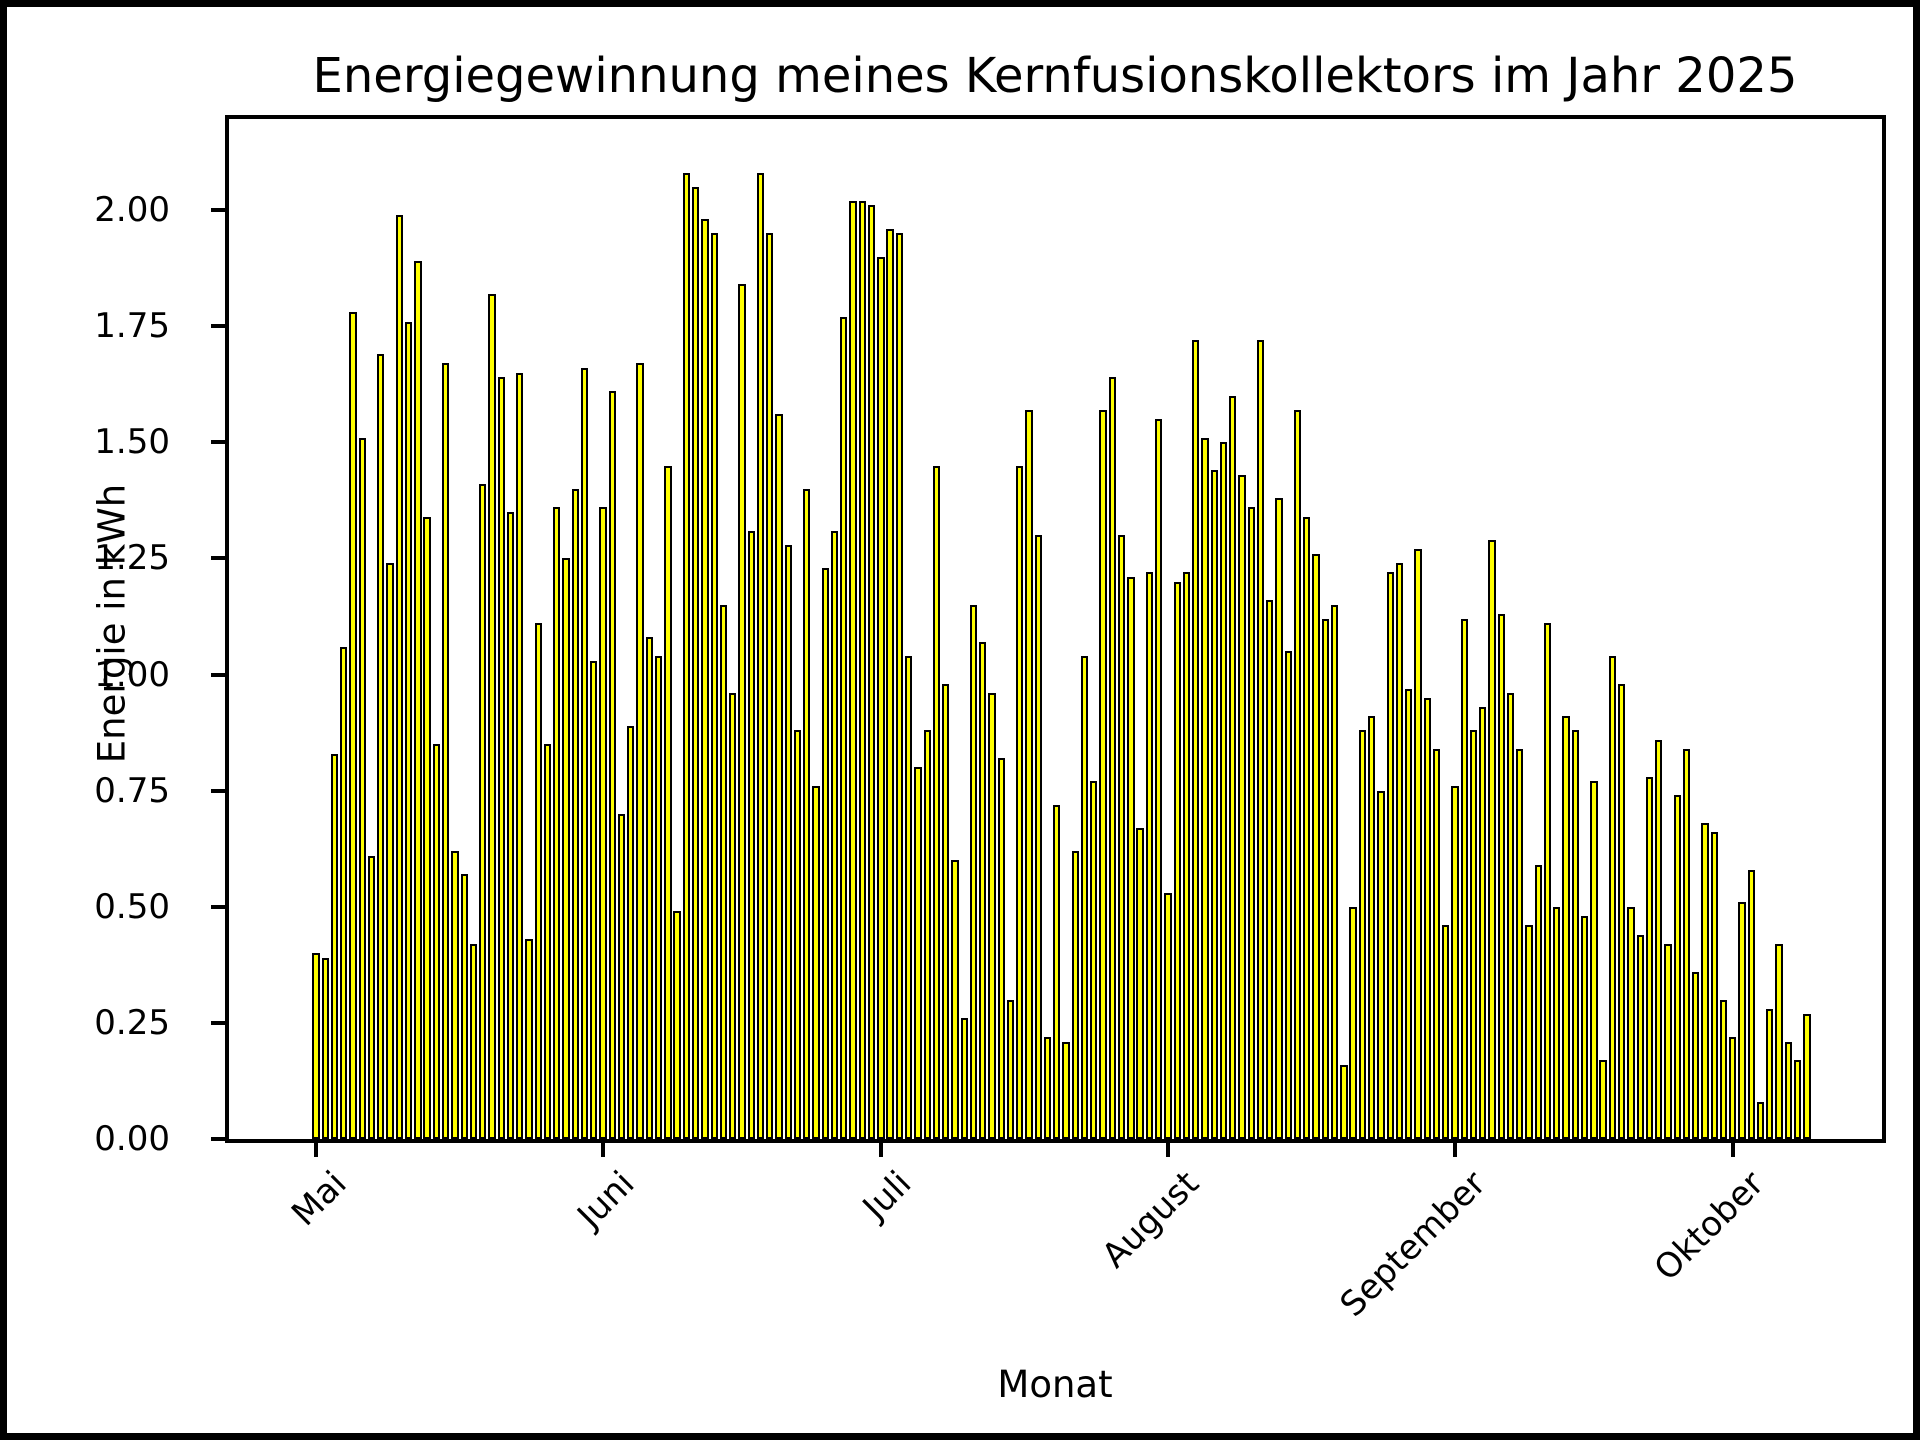  What do you see at coordinates (132, 210) in the screenshot?
I see `y-tick-label: 2.00` at bounding box center [132, 210].